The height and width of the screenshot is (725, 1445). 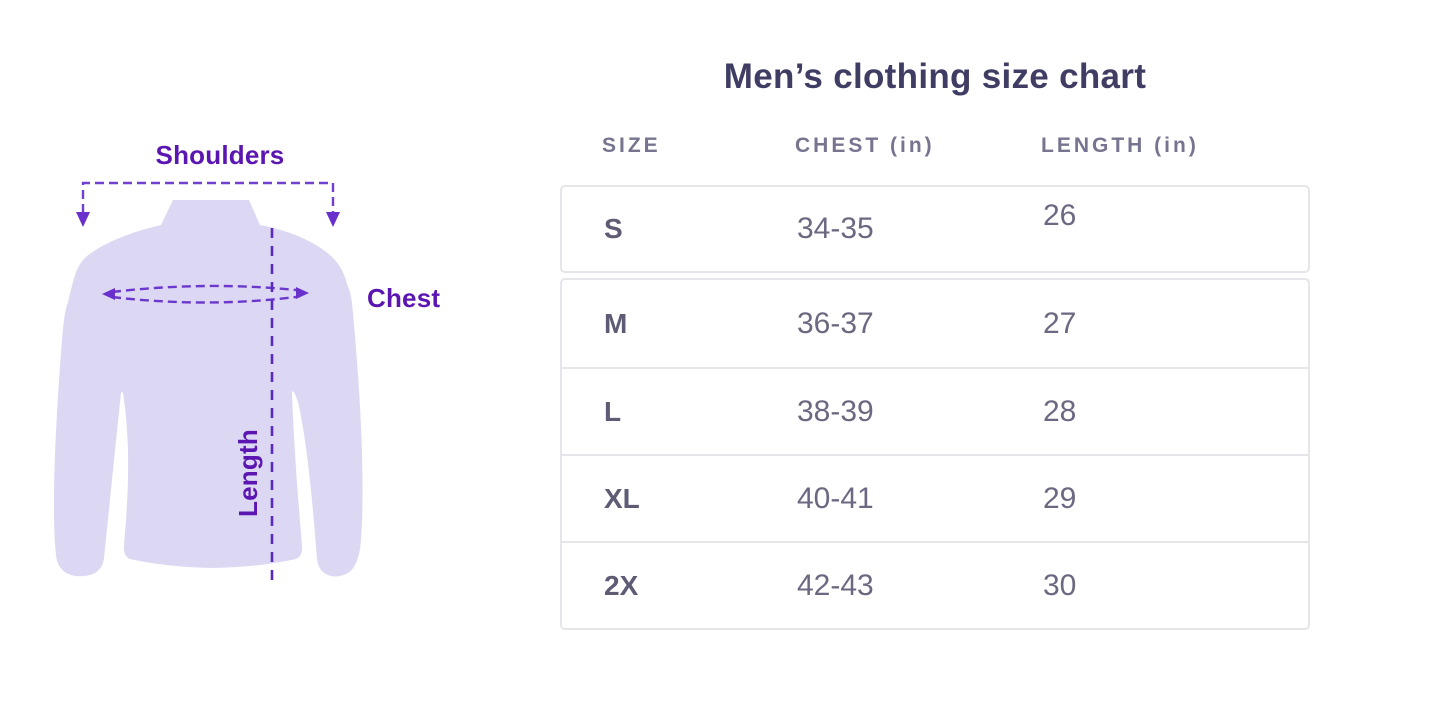 What do you see at coordinates (835, 411) in the screenshot?
I see `chest-value: 38-39` at bounding box center [835, 411].